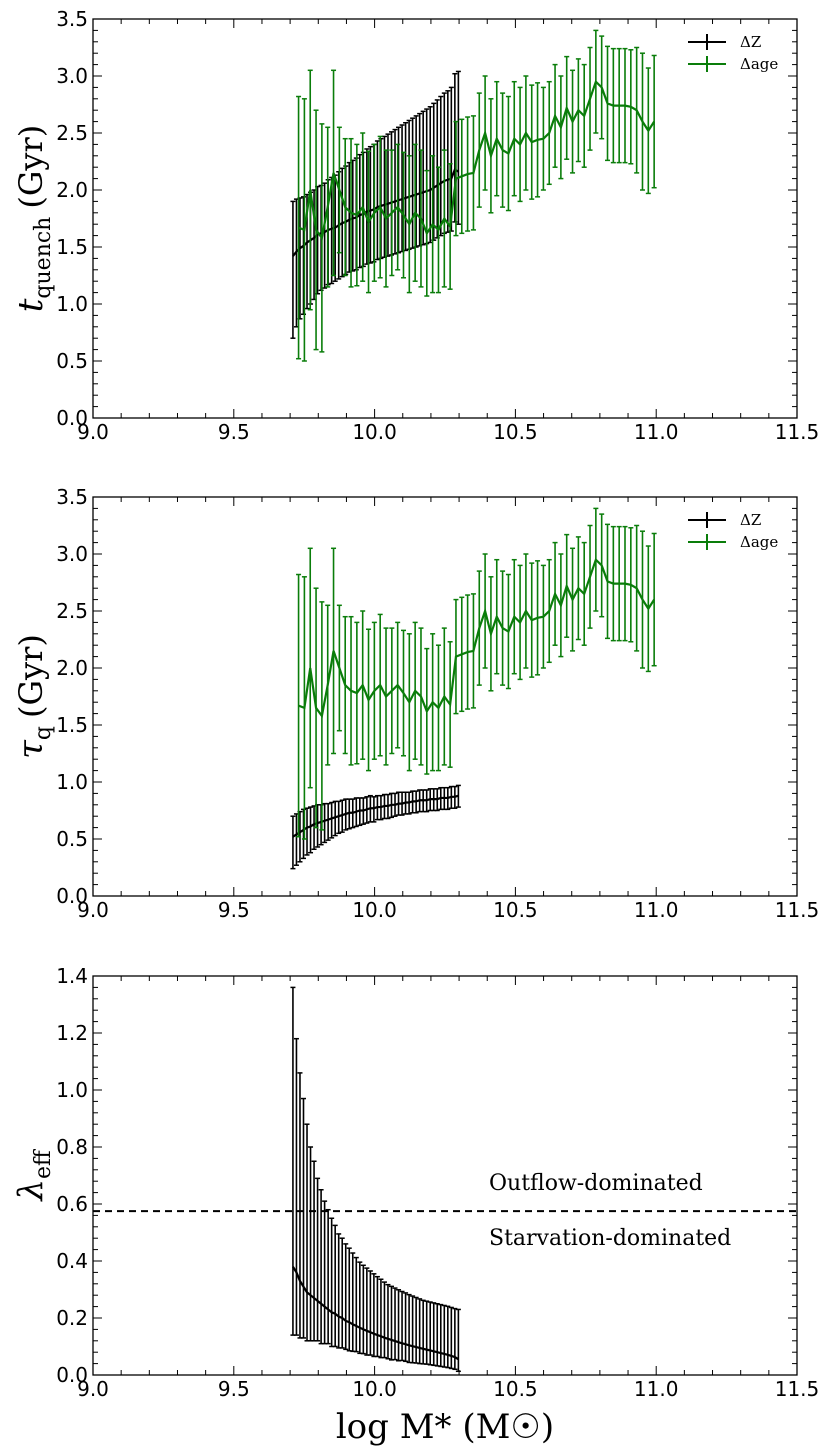 This screenshot has width=831, height=1452. Describe the element at coordinates (610, 1238) in the screenshot. I see `annotation-starvation: Starvation-dominated` at that location.